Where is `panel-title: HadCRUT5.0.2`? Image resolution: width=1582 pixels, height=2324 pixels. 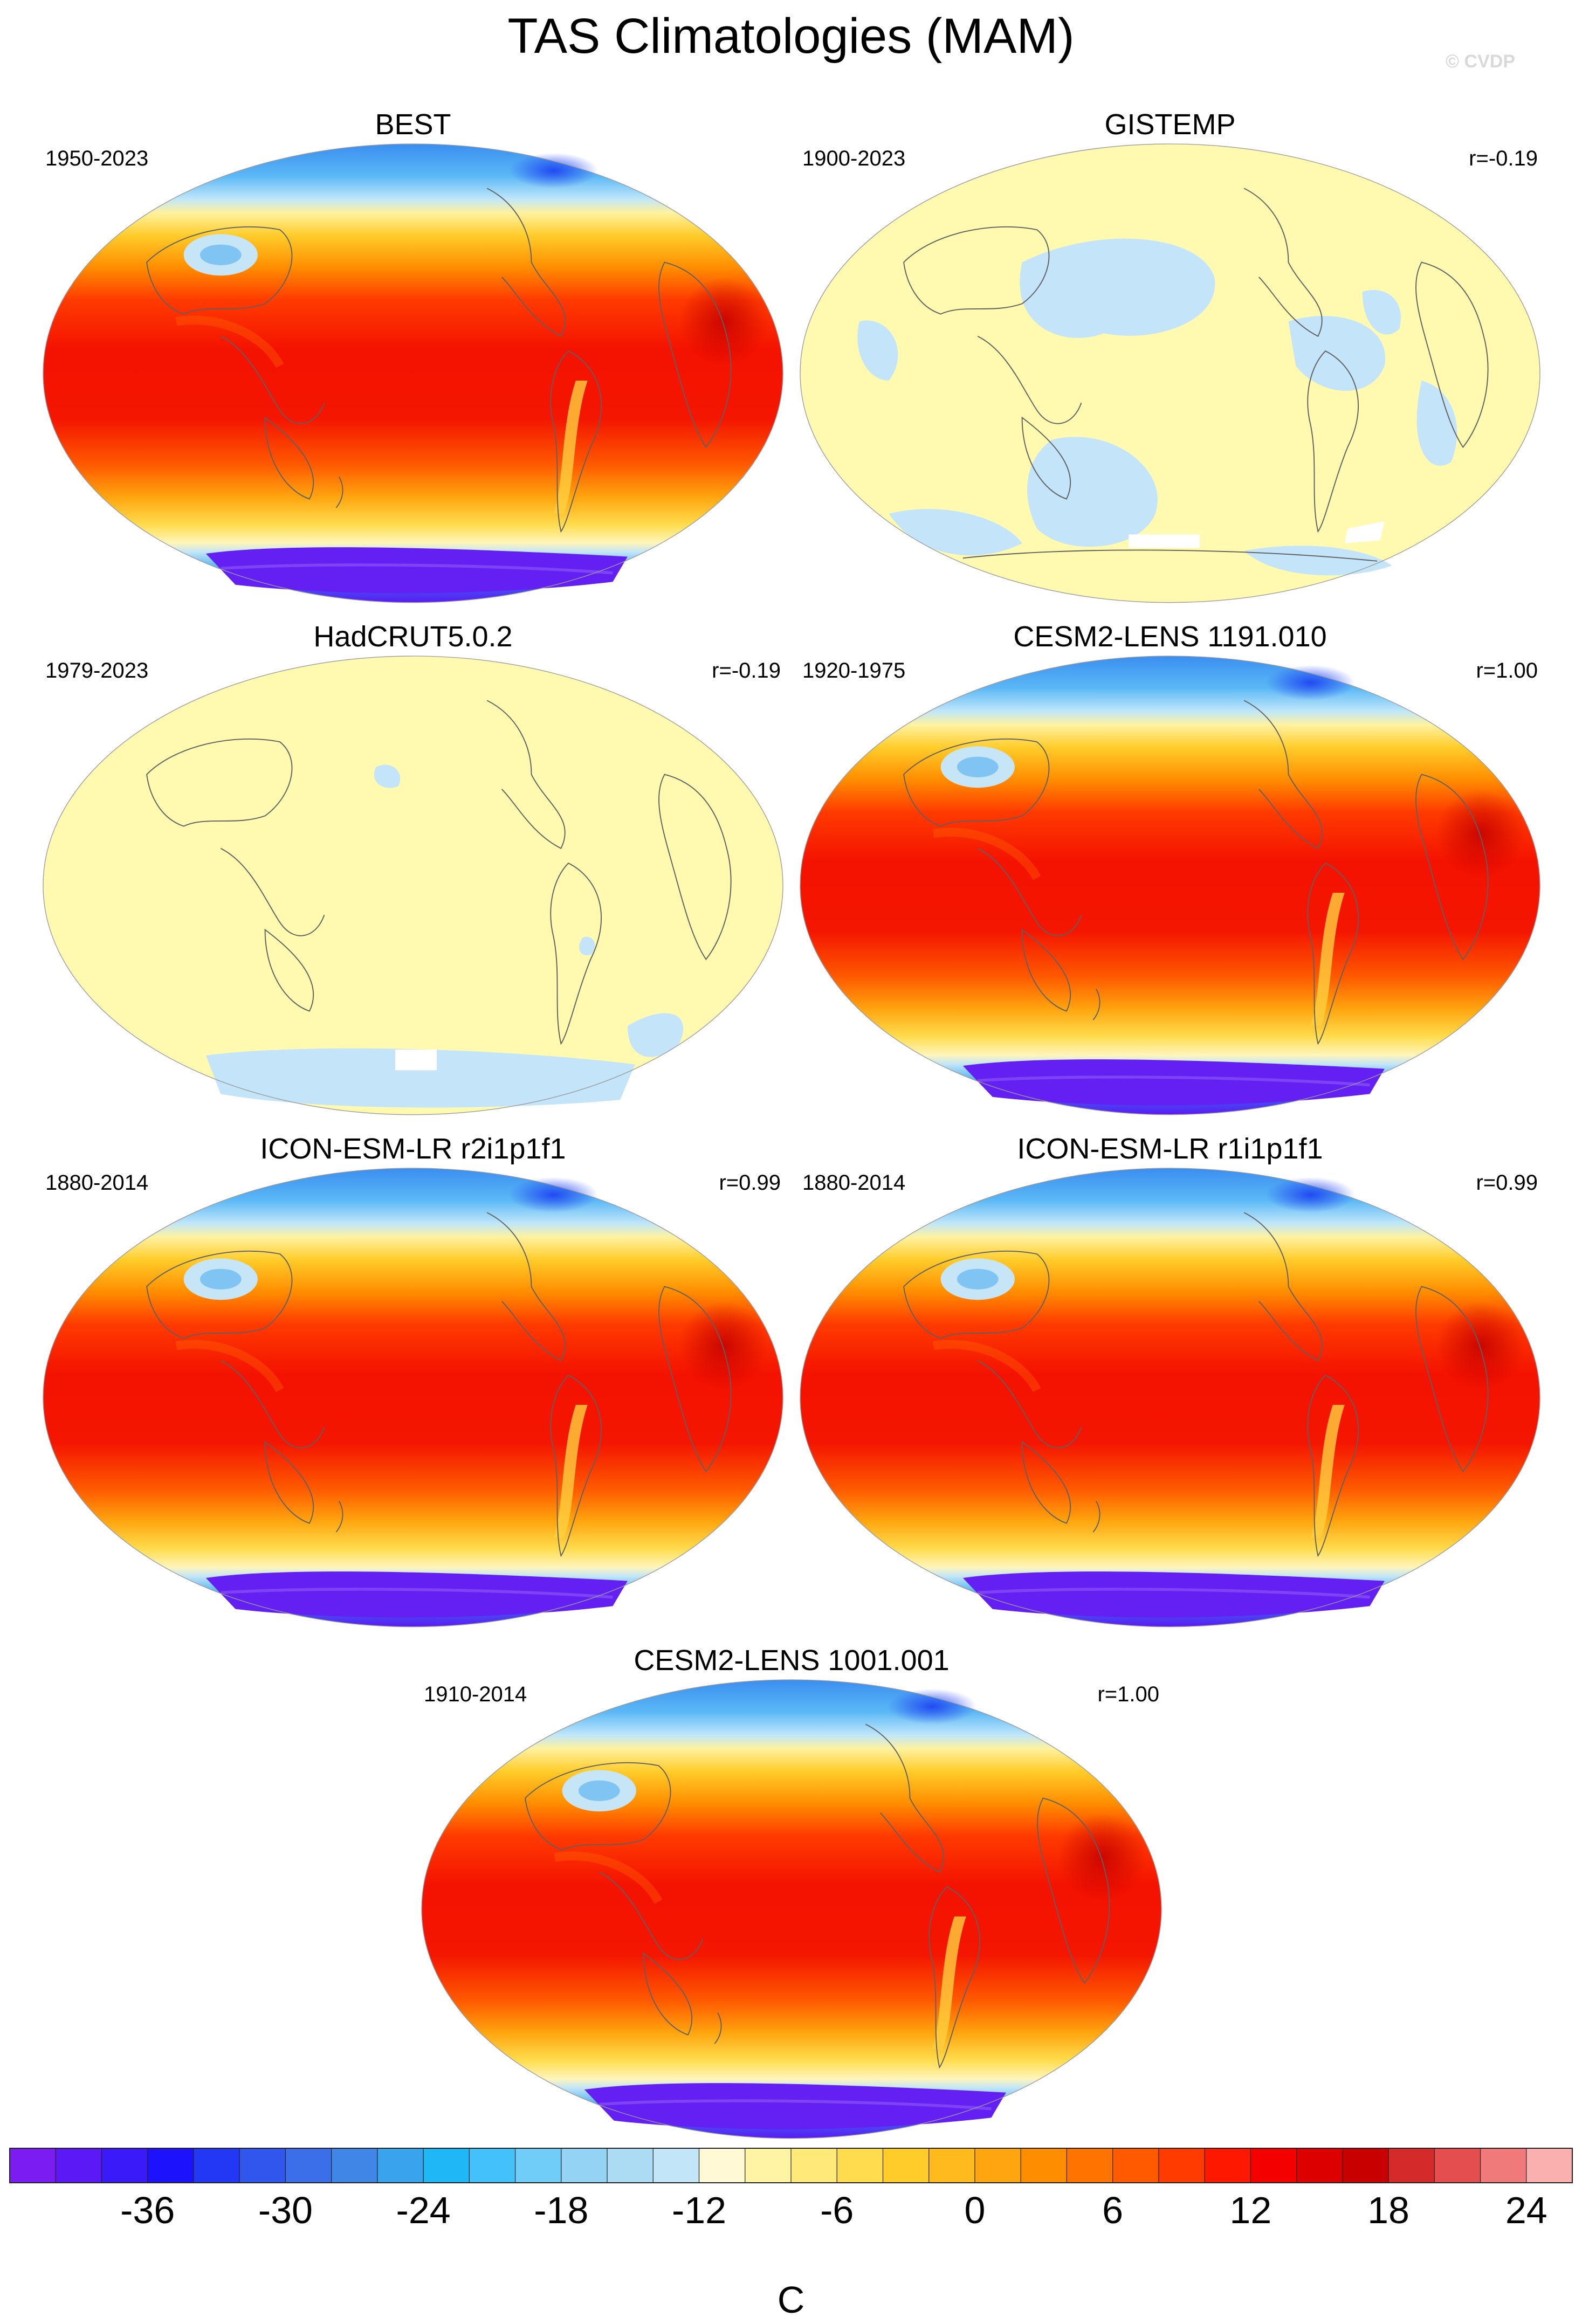
panel-title: HadCRUT5.0.2 is located at coordinates (412, 636).